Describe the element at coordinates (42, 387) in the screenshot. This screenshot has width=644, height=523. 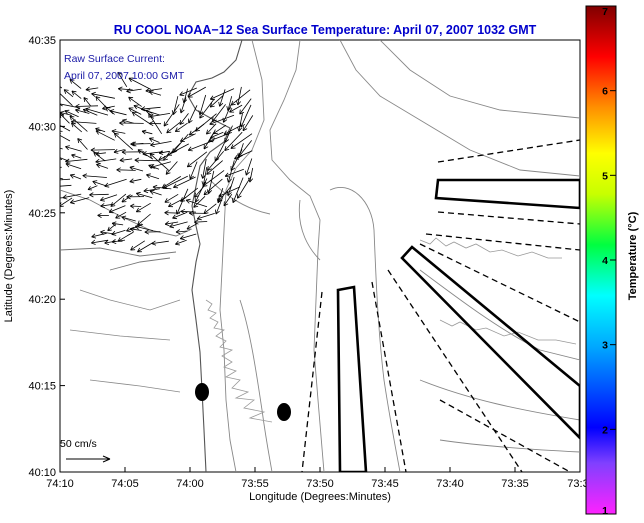
I see `y-tick-label: 40:15` at that location.